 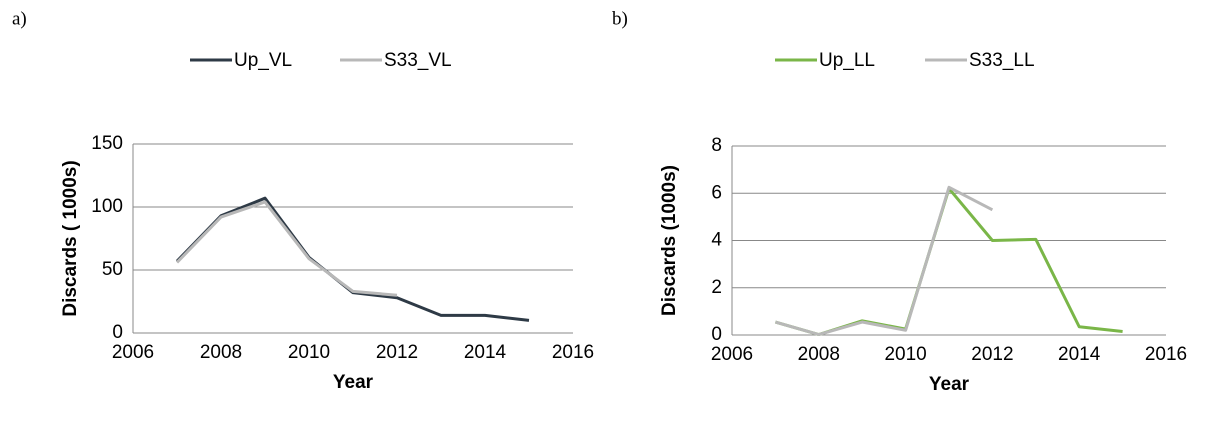 What do you see at coordinates (263, 60) in the screenshot?
I see `legend-label: Up_VL` at bounding box center [263, 60].